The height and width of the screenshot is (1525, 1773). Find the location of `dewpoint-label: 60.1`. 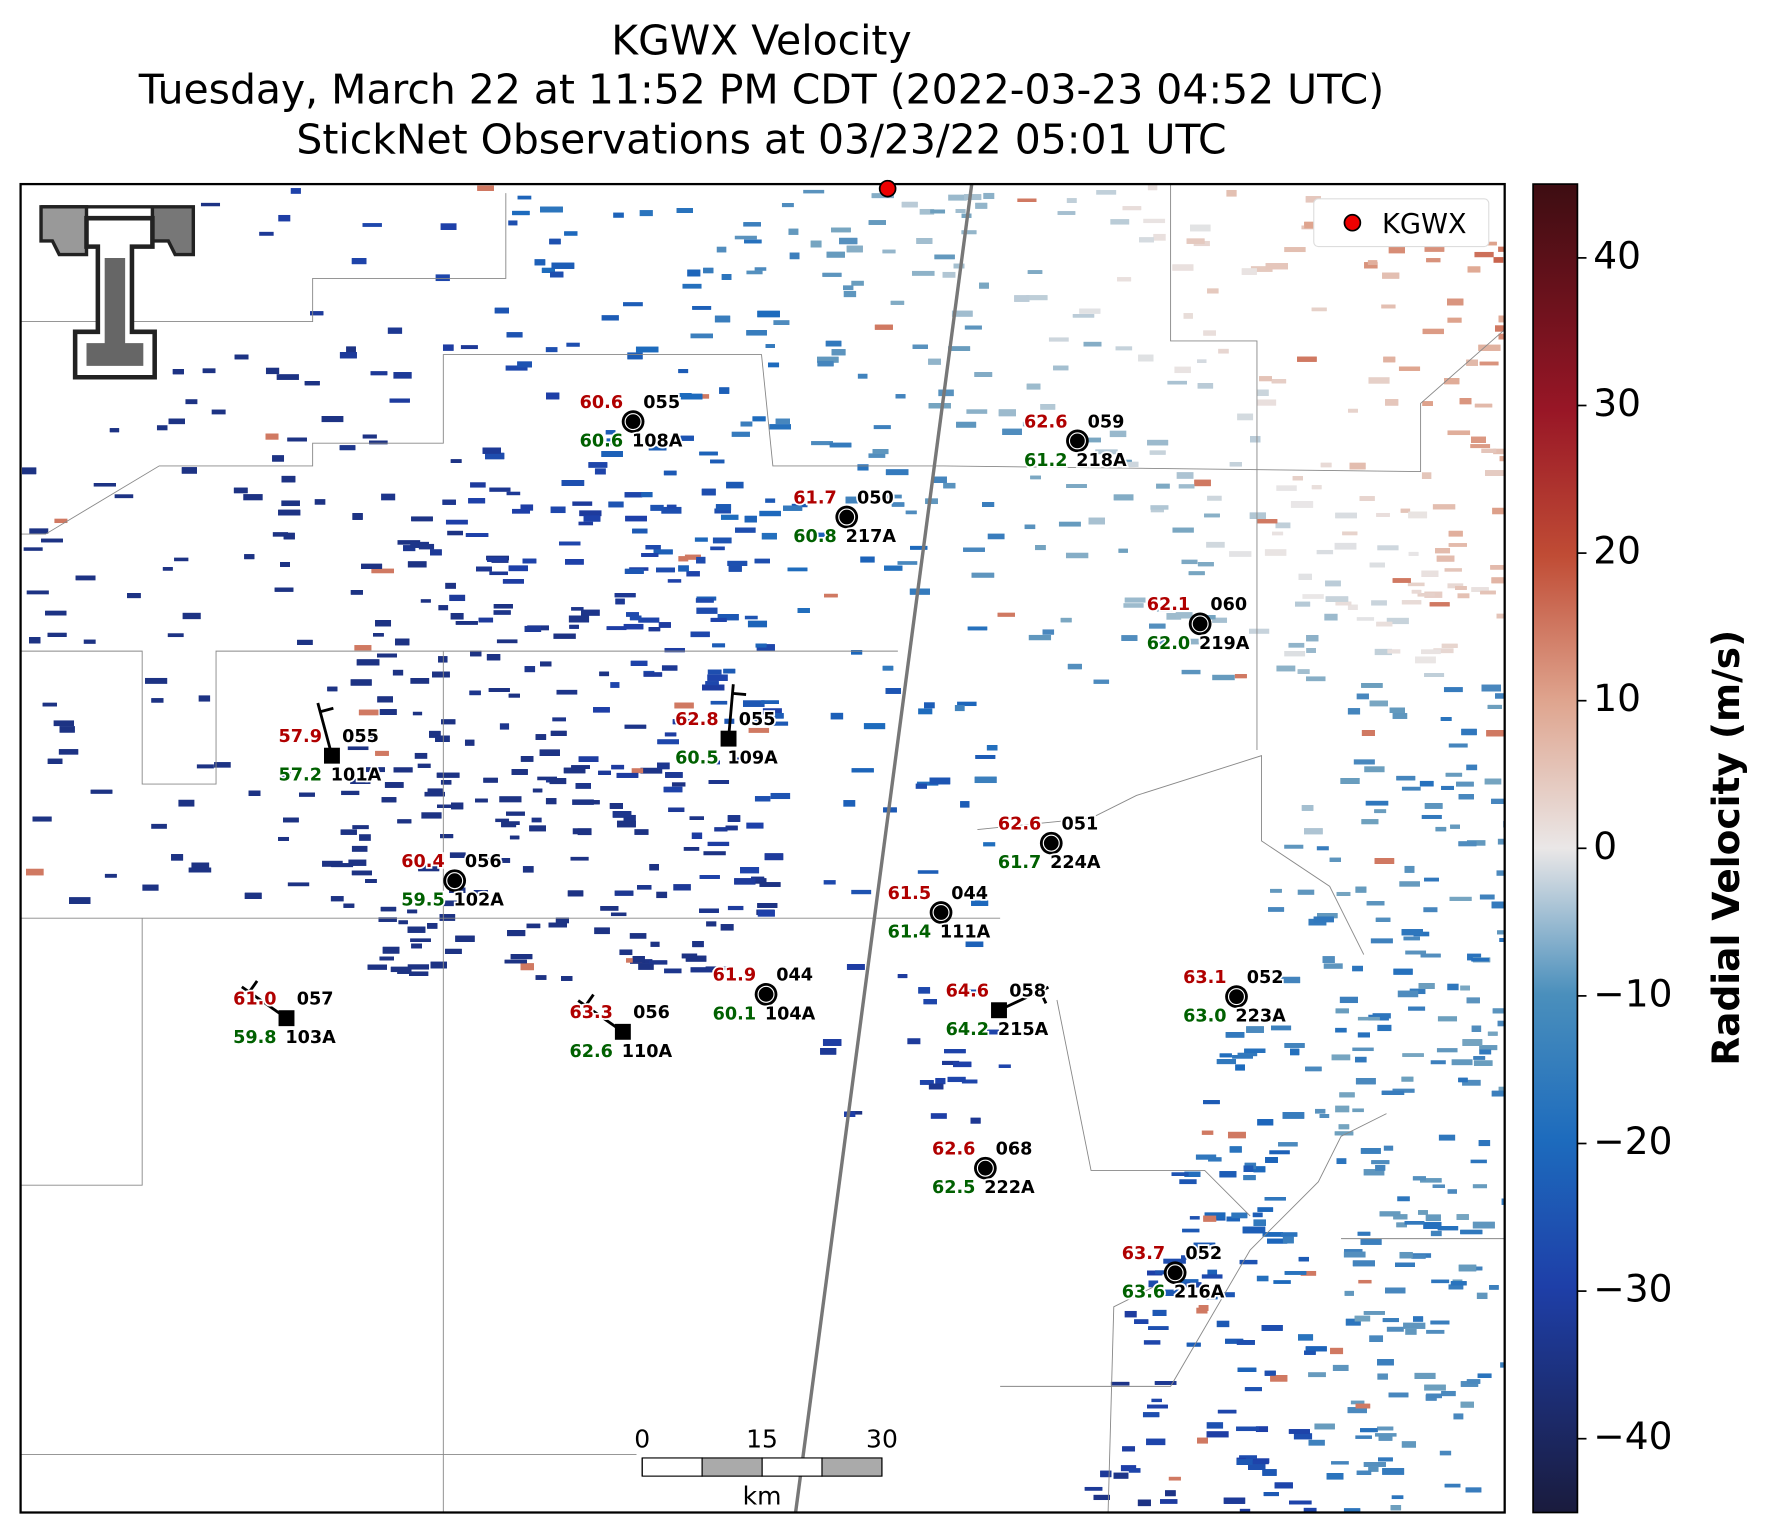

dewpoint-label: 60.1 is located at coordinates (734, 1014).